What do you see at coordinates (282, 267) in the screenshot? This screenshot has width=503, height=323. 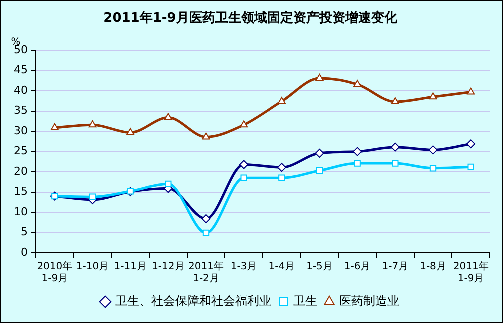 I see `x-tick-label: 1-4月` at bounding box center [282, 267].